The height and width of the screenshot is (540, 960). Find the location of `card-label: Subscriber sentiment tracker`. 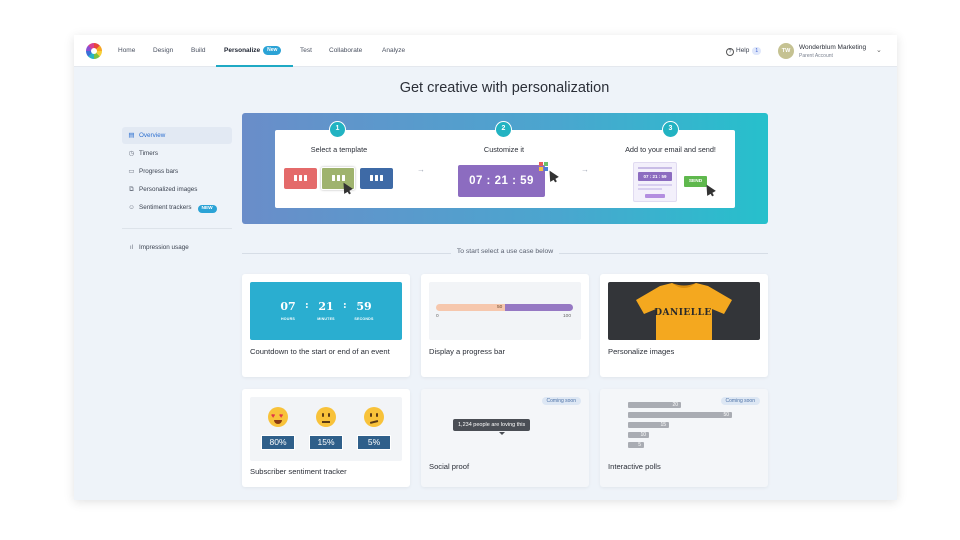

card-label: Subscriber sentiment tracker is located at coordinates (298, 471).